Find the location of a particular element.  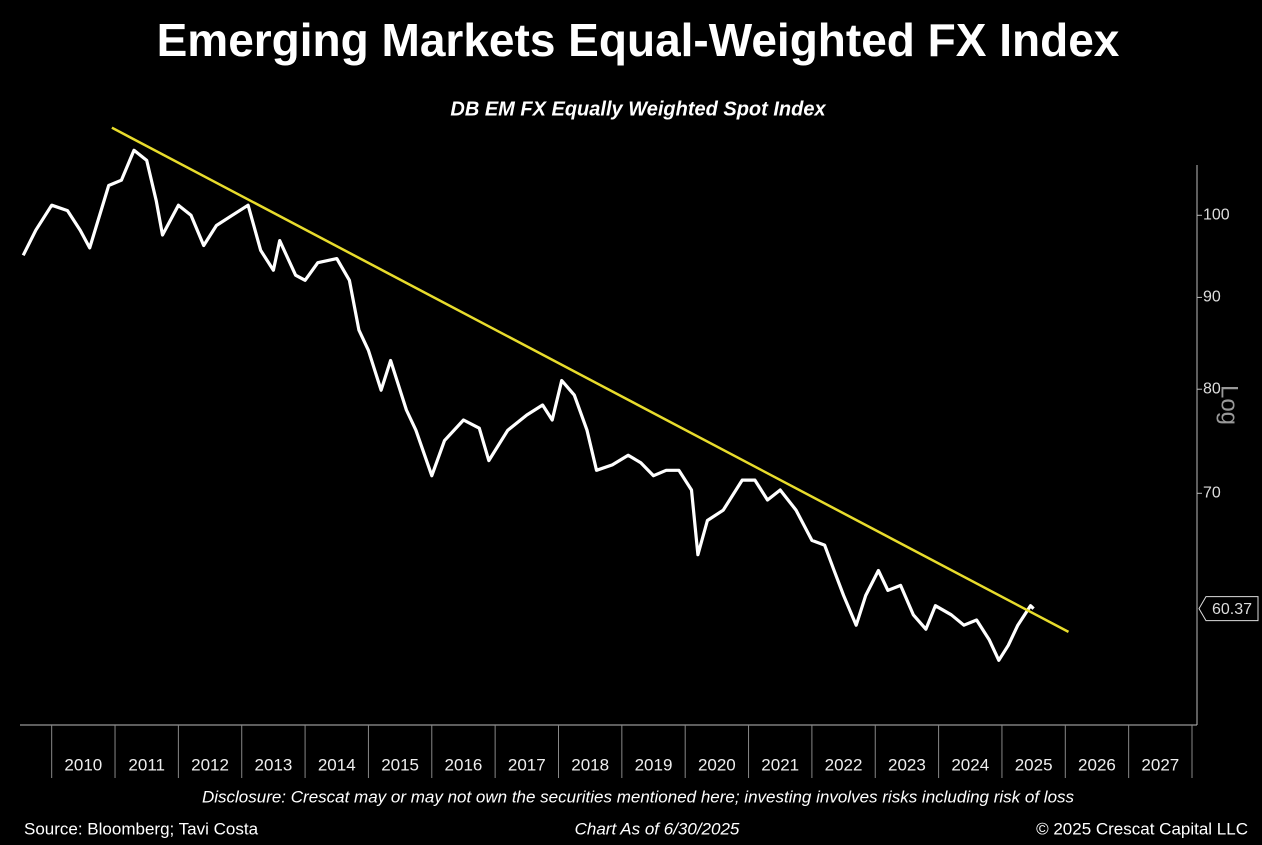

last-value-label: 60.37 is located at coordinates (1232, 609).